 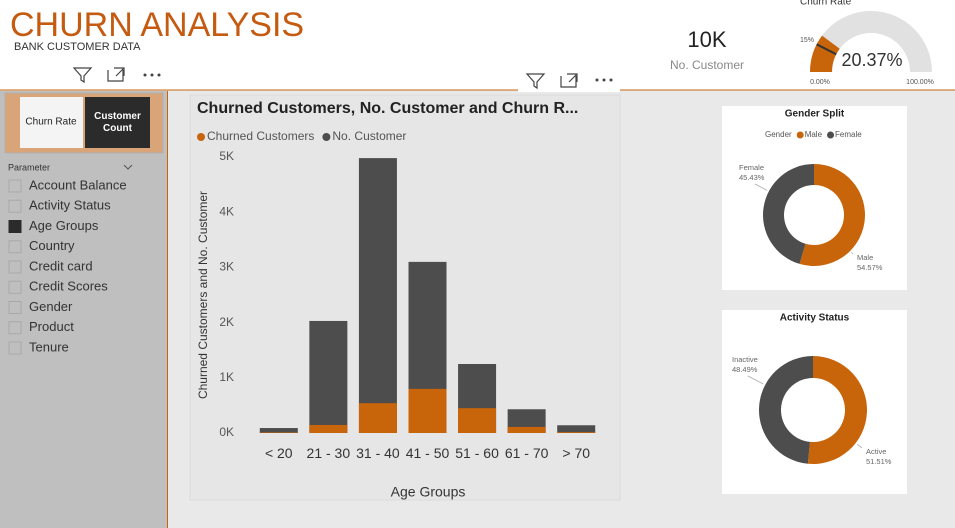 I want to click on slicer-item: Product, so click(x=51, y=326).